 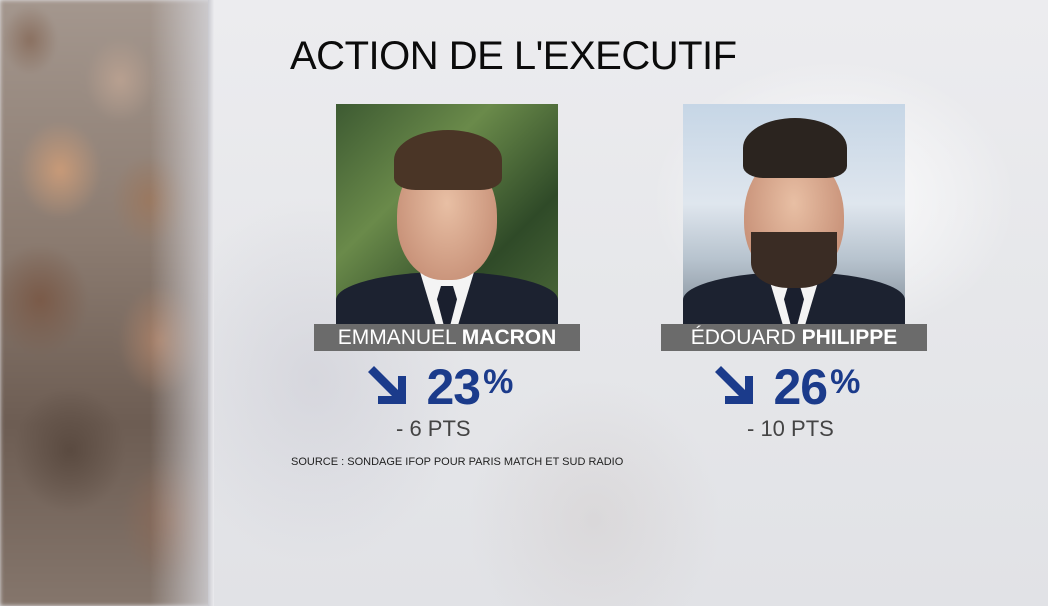 I want to click on name-bar-macron: EMMANUEL MACRON, so click(x=447, y=337).